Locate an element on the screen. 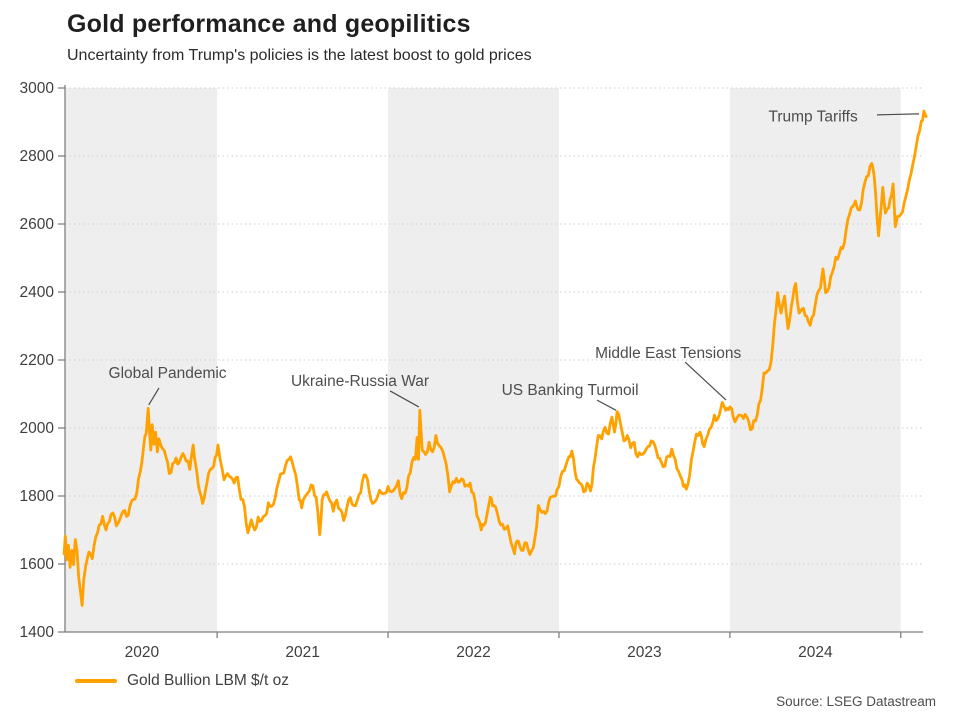 The width and height of the screenshot is (960, 720). y-tick-label: 1800 is located at coordinates (37, 496).